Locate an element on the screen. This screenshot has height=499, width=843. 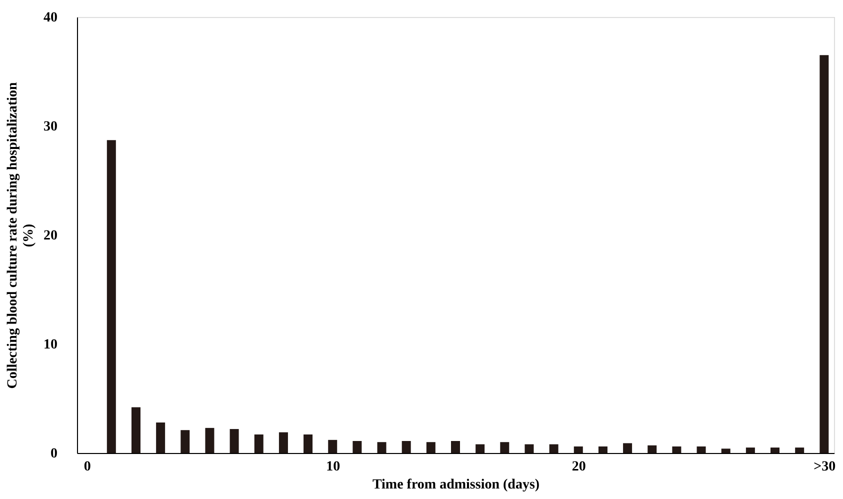
y-tick-label: 20 is located at coordinates (51, 236).